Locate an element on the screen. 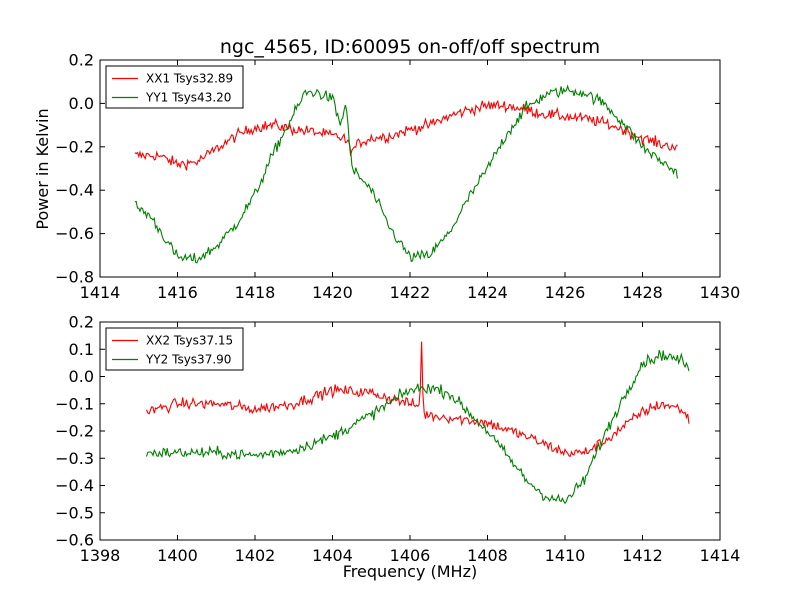 This screenshot has width=800, height=600. x-tick-label: 1422 is located at coordinates (410, 292).